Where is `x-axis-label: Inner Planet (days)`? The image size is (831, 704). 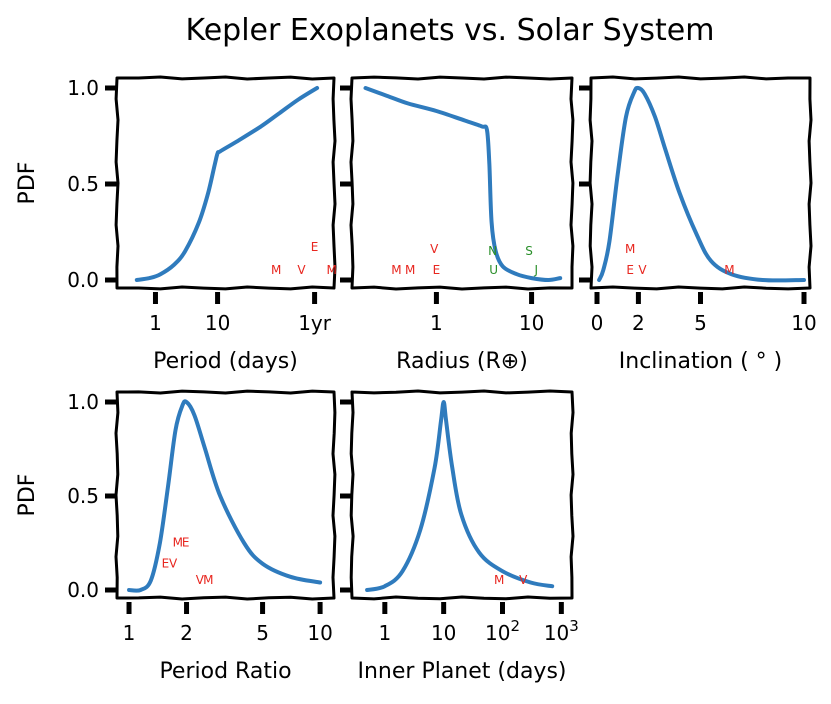
x-axis-label: Inner Planet (days) is located at coordinates (462, 671).